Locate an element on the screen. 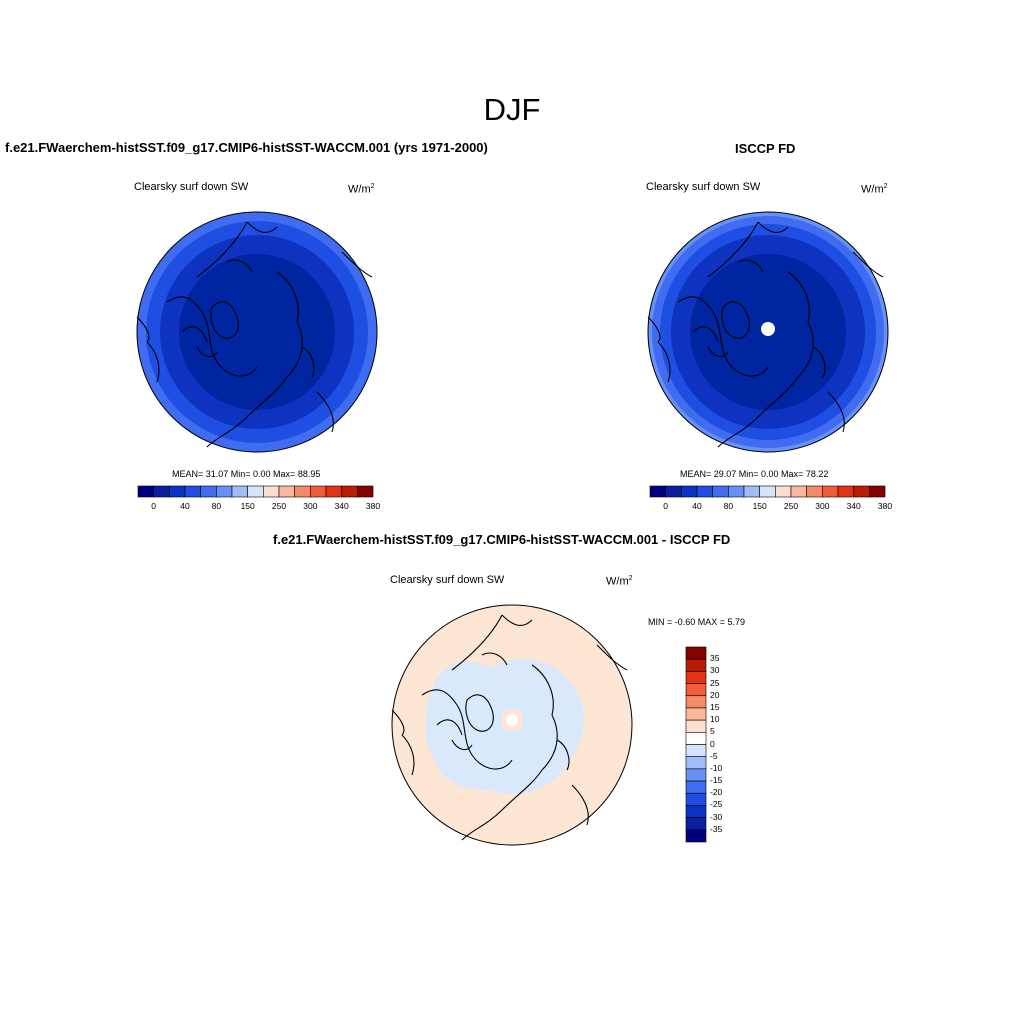  model-colorbar-tick: 340 is located at coordinates (341, 506).